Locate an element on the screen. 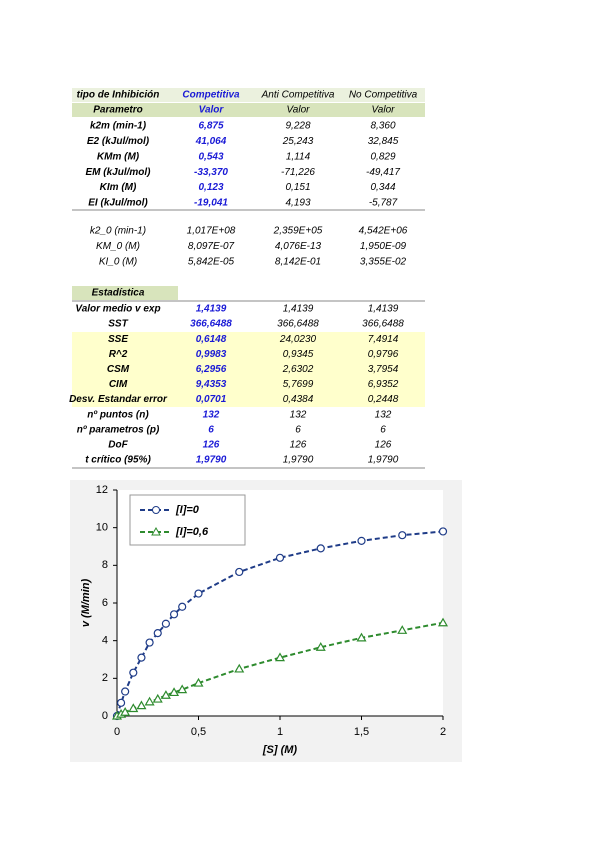 The width and height of the screenshot is (599, 853). table-cell: nº parametros (p) is located at coordinates (118, 429).